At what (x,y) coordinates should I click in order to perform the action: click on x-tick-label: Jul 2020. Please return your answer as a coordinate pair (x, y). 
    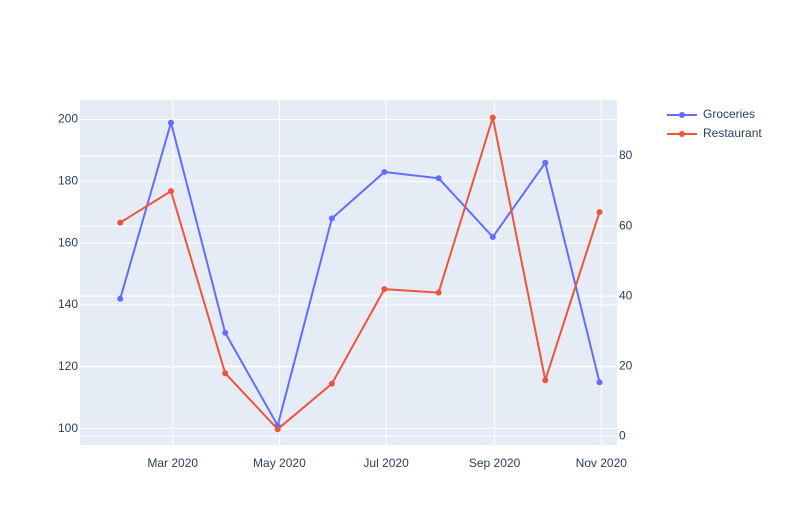
    Looking at the image, I should click on (386, 463).